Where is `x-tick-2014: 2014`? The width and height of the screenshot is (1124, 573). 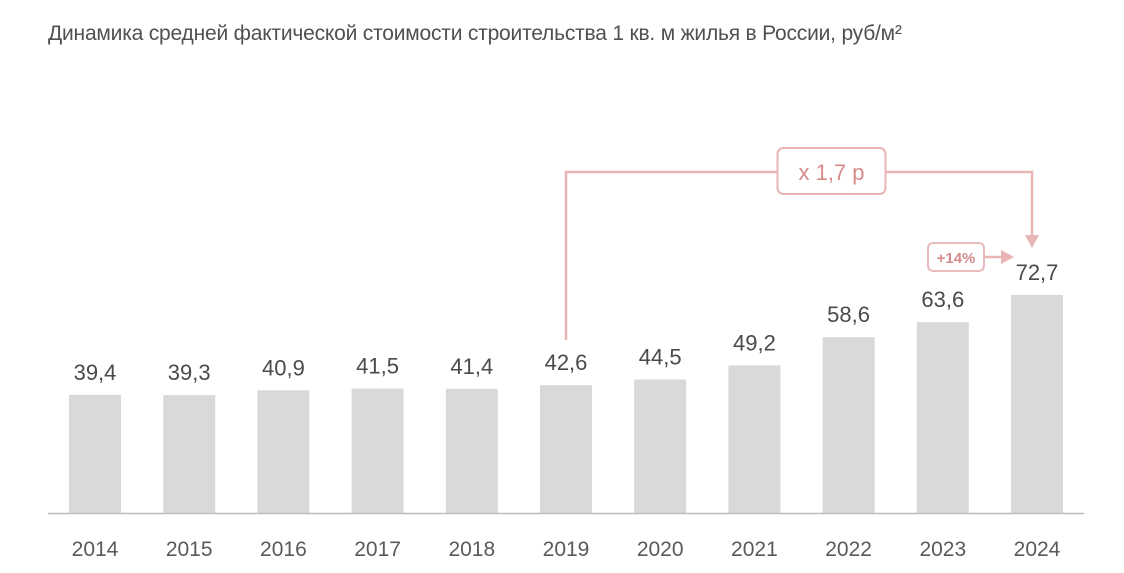 x-tick-2014: 2014 is located at coordinates (95, 549).